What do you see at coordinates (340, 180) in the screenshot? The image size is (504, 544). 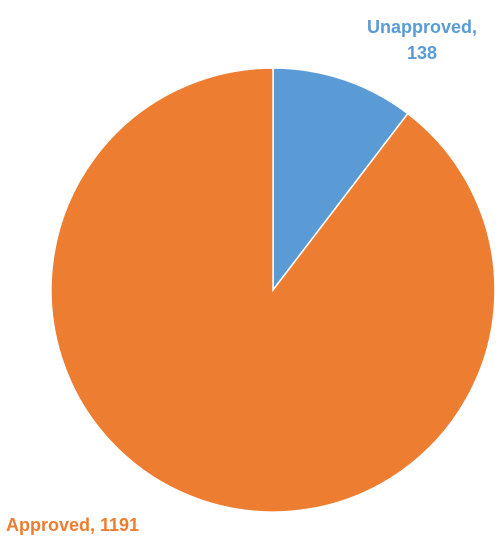 I see `pie-slice-unapproved` at bounding box center [340, 180].